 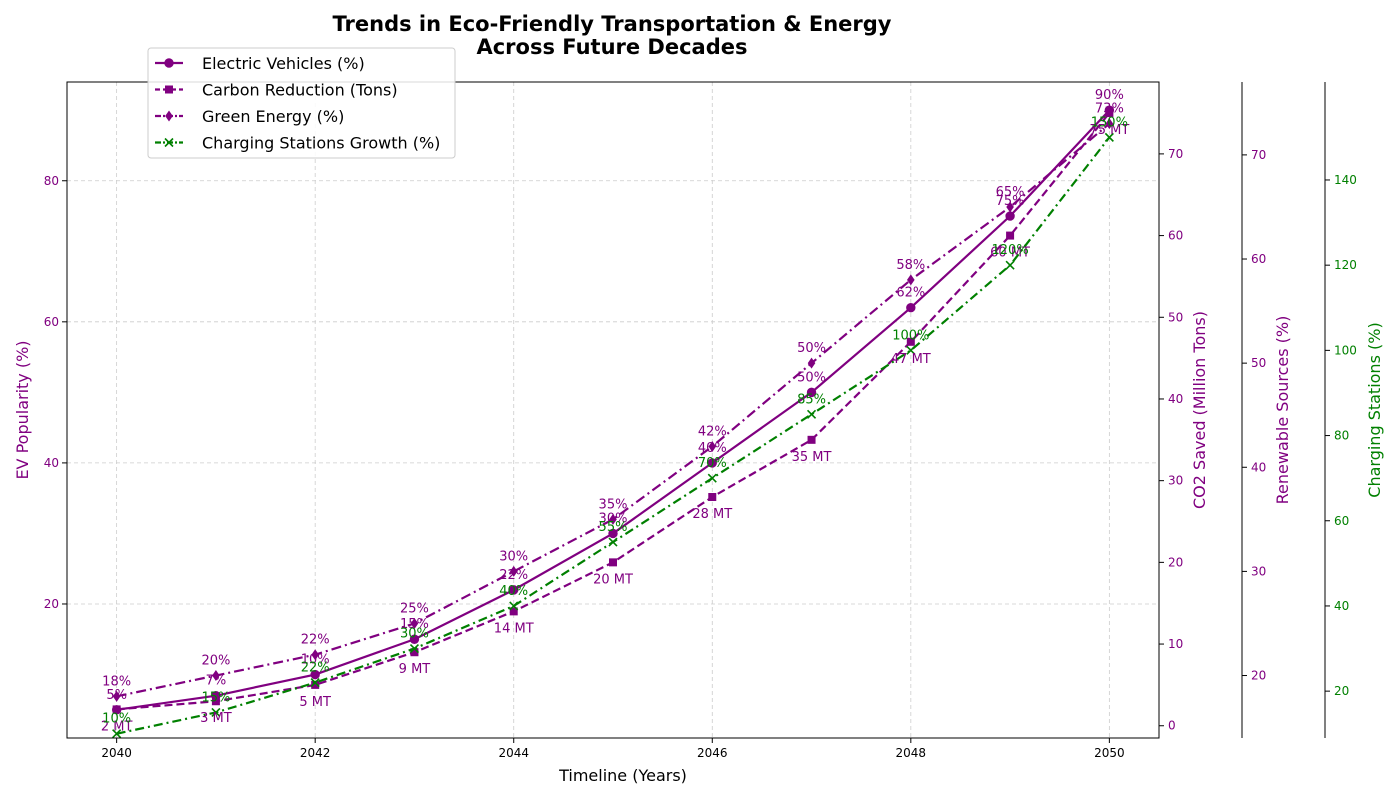 I want to click on data-label: 150%, so click(x=1109, y=122).